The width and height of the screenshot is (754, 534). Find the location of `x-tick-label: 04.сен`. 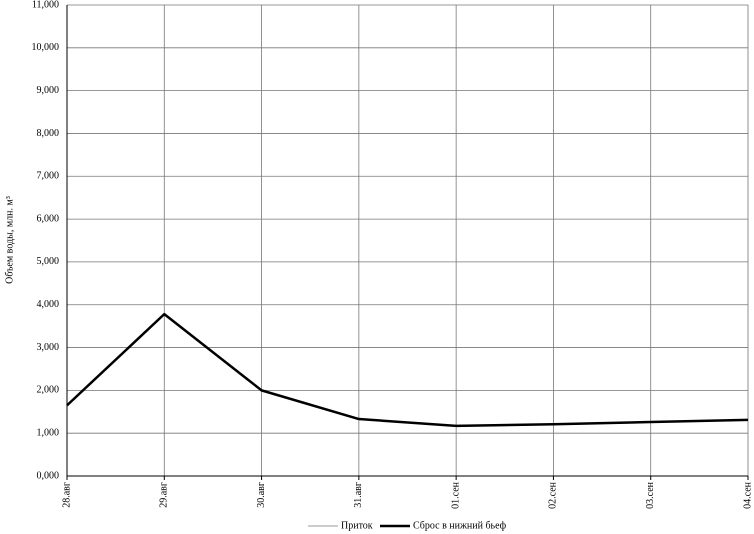

x-tick-label: 04.сен is located at coordinates (747, 494).